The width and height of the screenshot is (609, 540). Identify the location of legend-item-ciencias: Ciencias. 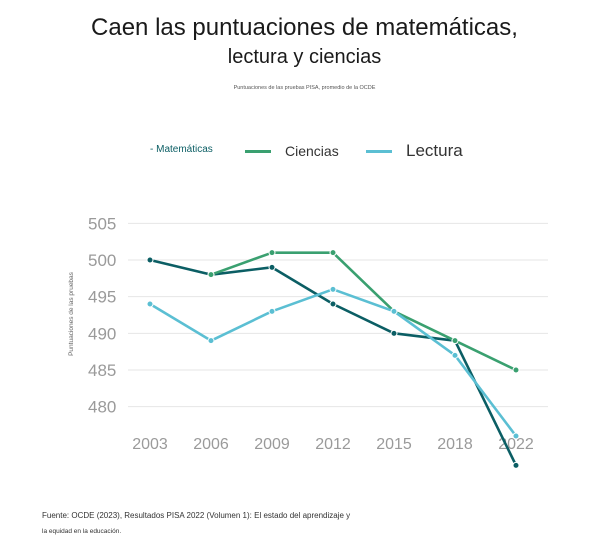
(292, 151).